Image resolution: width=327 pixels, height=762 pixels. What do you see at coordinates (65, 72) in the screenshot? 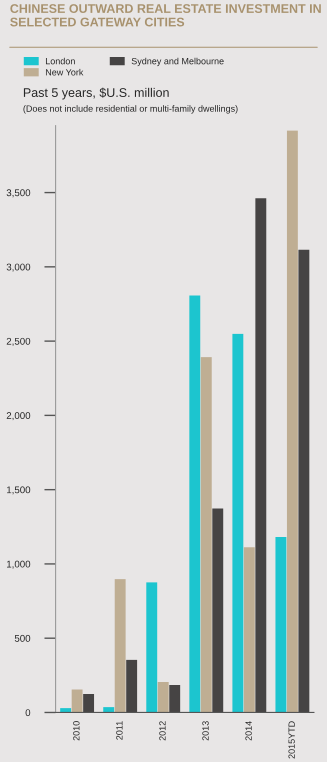
I see `legend-label: New York` at bounding box center [65, 72].